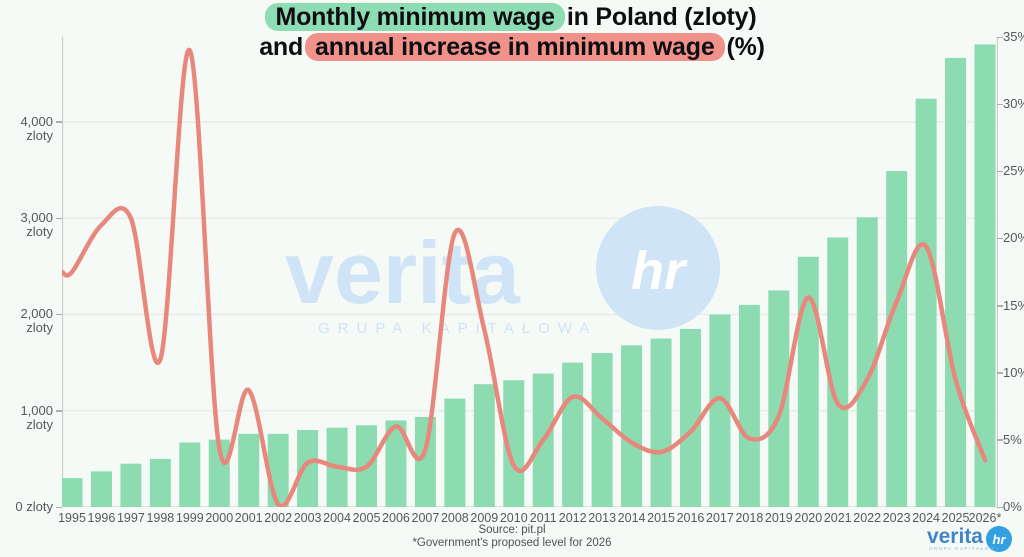  Describe the element at coordinates (36, 321) in the screenshot. I see `left-axis-label-2000: 2,000 zloty` at that location.